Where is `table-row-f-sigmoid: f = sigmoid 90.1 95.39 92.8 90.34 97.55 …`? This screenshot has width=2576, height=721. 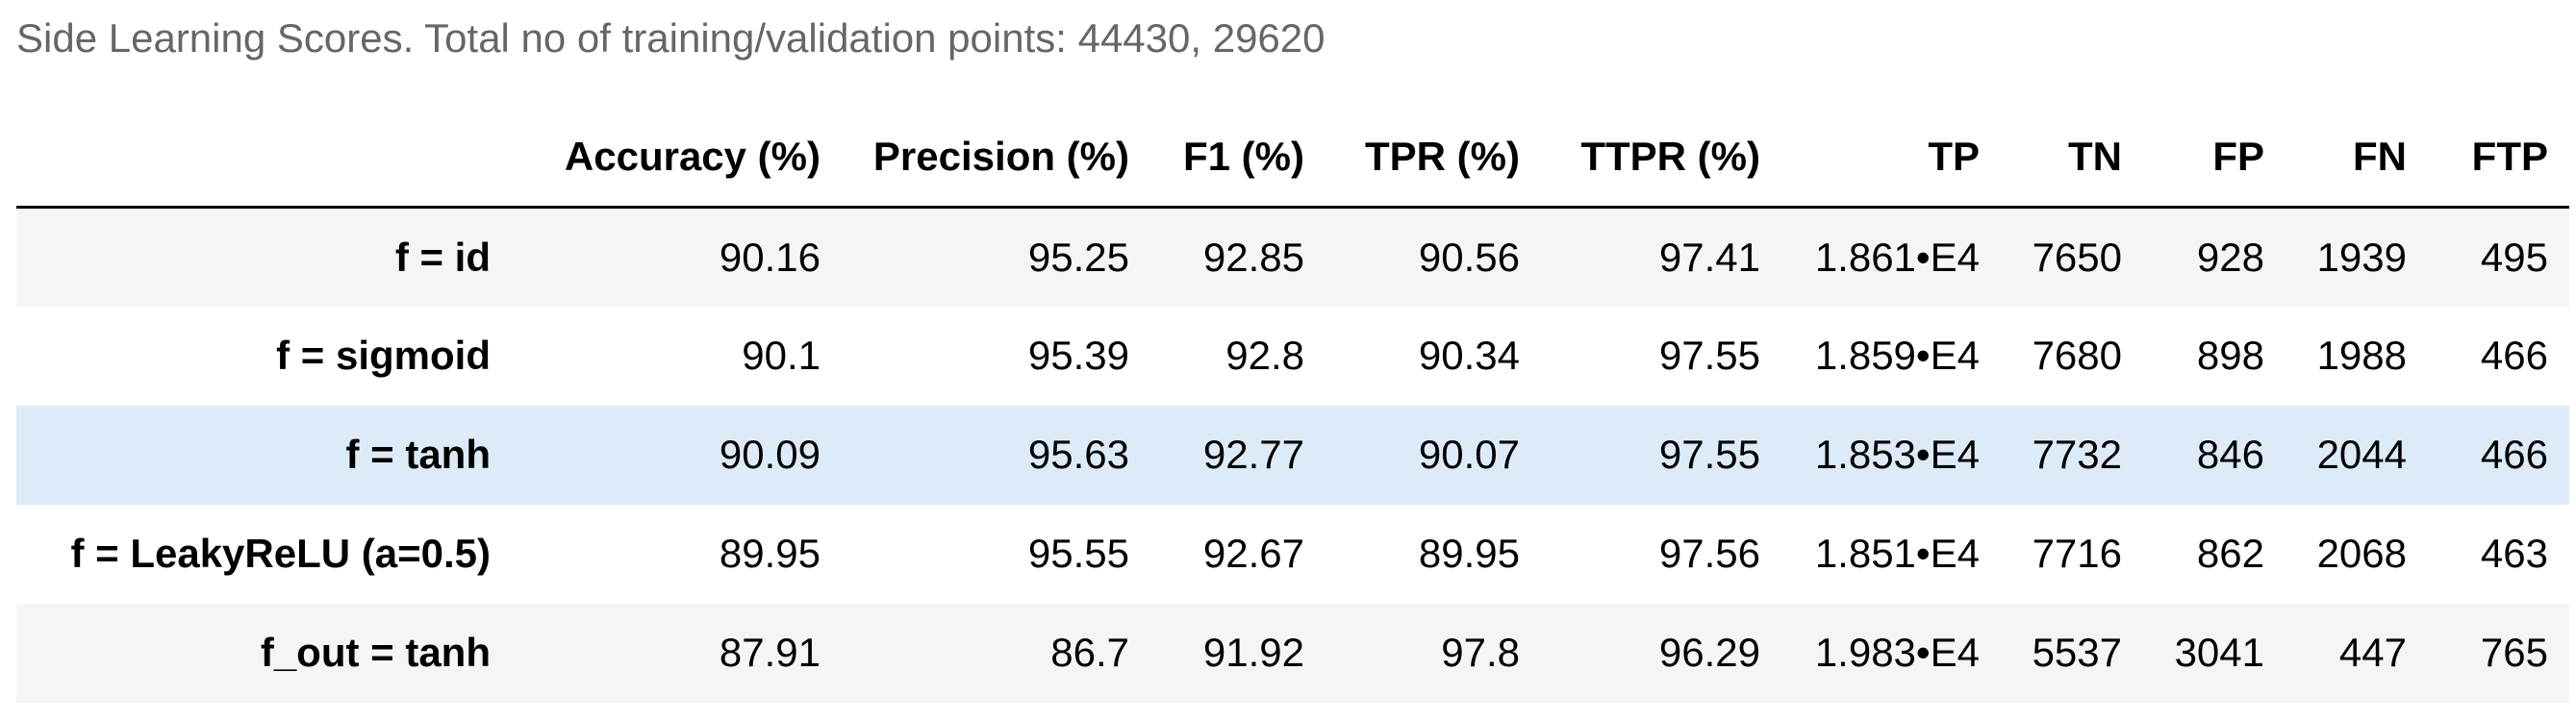 table-row-f-sigmoid: f = sigmoid 90.1 95.39 92.8 90.34 97.55 … is located at coordinates (1292, 356).